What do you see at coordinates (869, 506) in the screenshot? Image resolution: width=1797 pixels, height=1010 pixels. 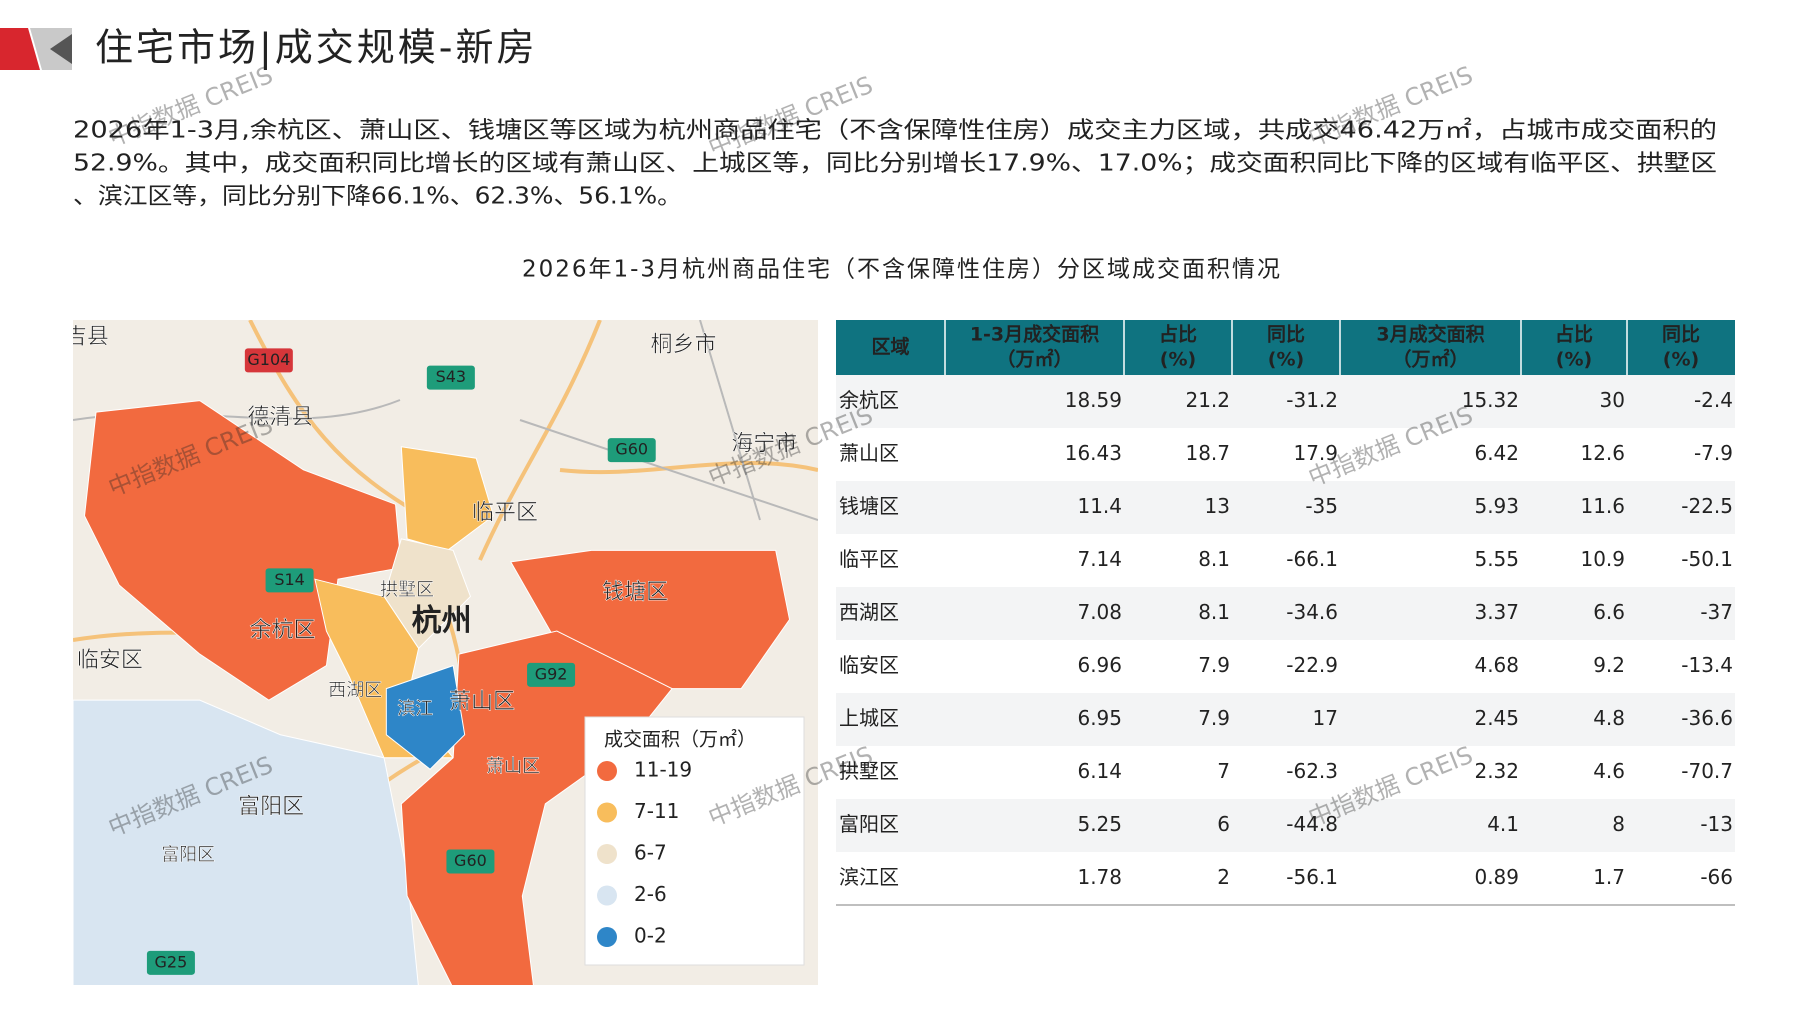 I see `table-cell: 钱塘区` at bounding box center [869, 506].